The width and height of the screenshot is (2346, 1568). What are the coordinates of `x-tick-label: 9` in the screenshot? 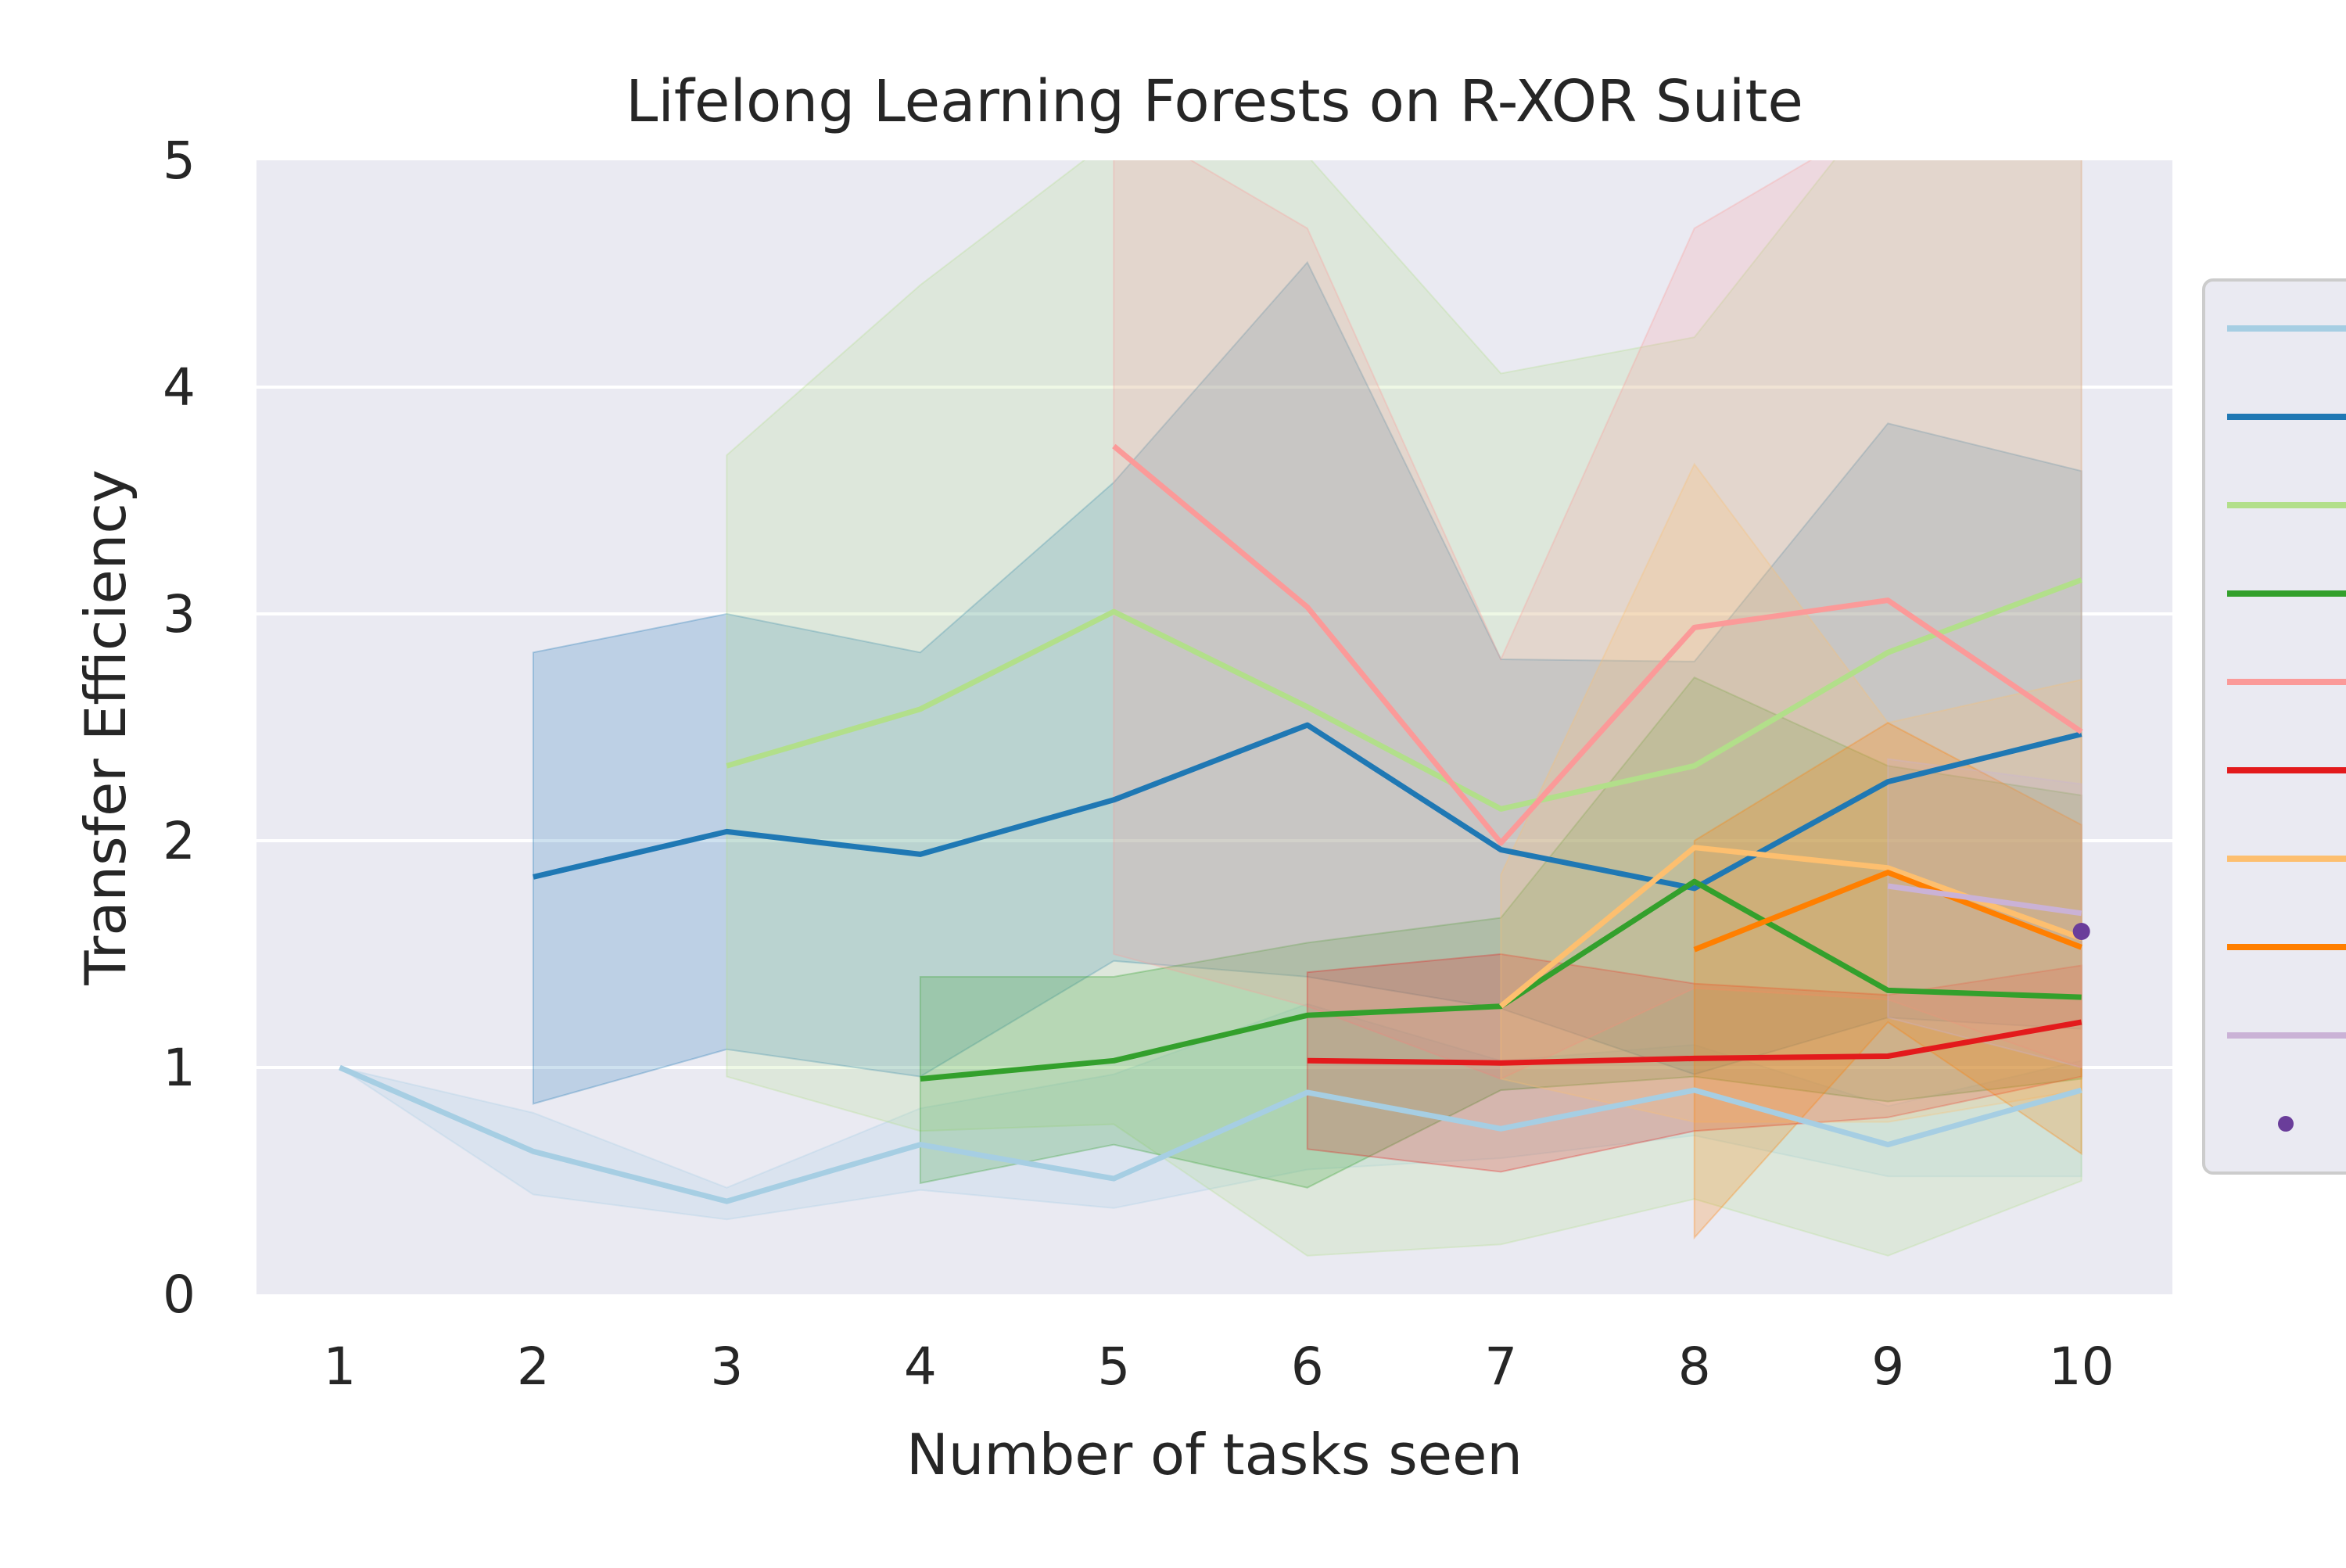 It's located at (1887, 1367).